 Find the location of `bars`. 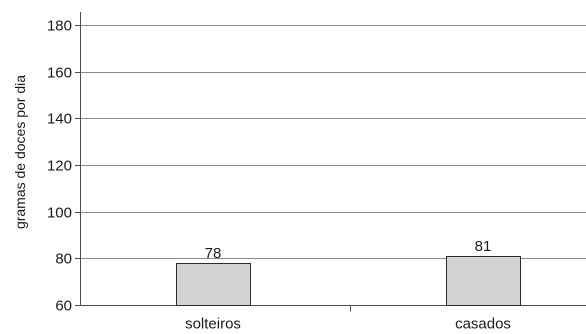

bars is located at coordinates (348, 281).